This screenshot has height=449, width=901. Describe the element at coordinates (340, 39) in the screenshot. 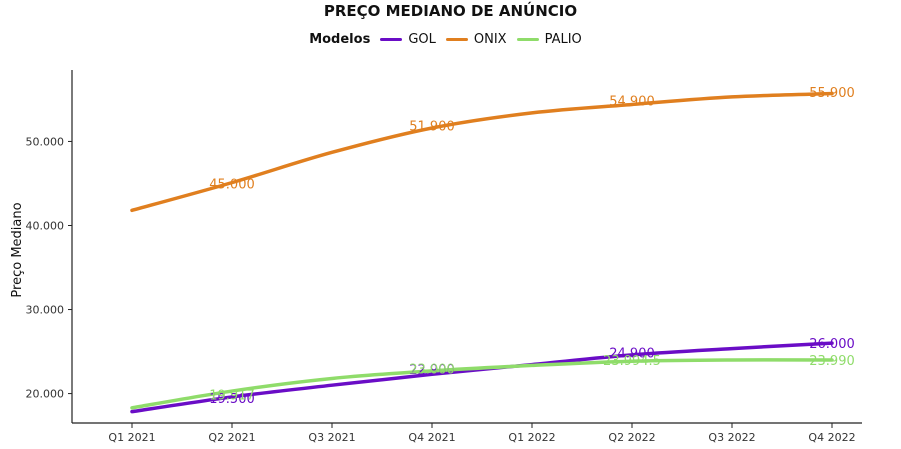

I see `legend-title: Modelos` at that location.